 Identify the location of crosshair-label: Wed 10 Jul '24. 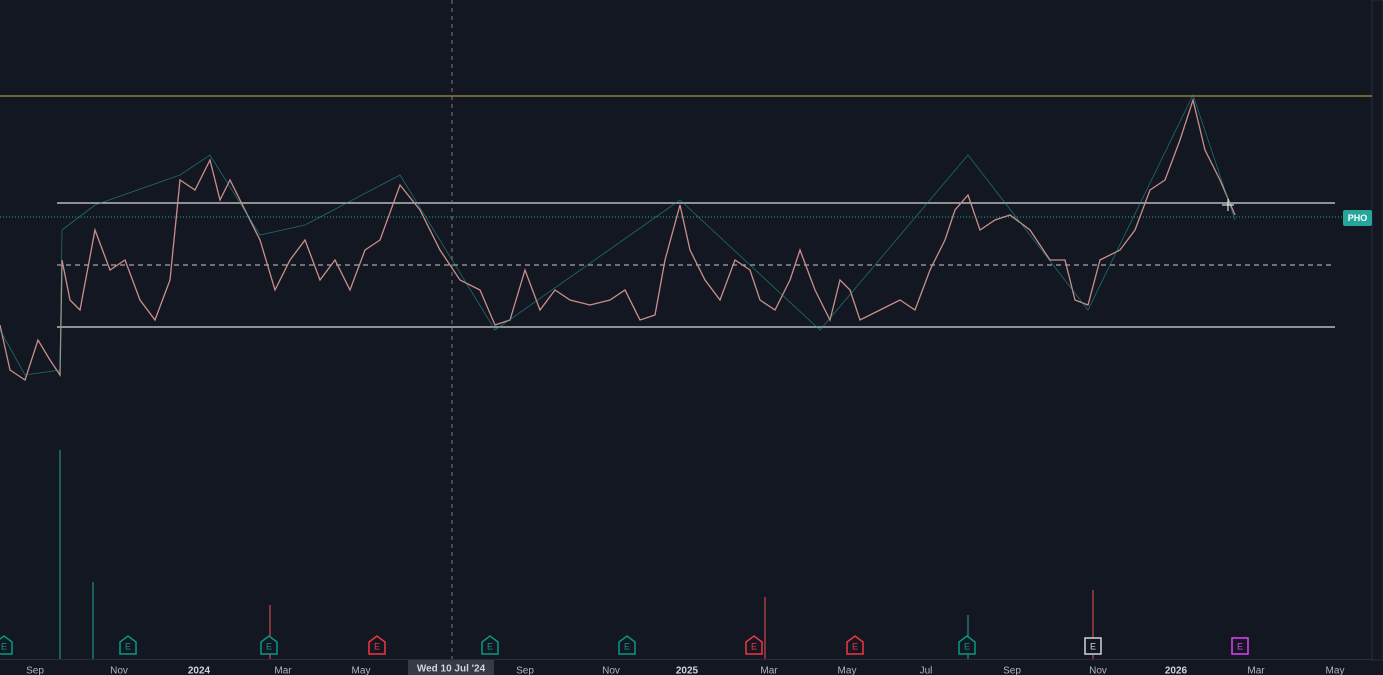
(451, 669).